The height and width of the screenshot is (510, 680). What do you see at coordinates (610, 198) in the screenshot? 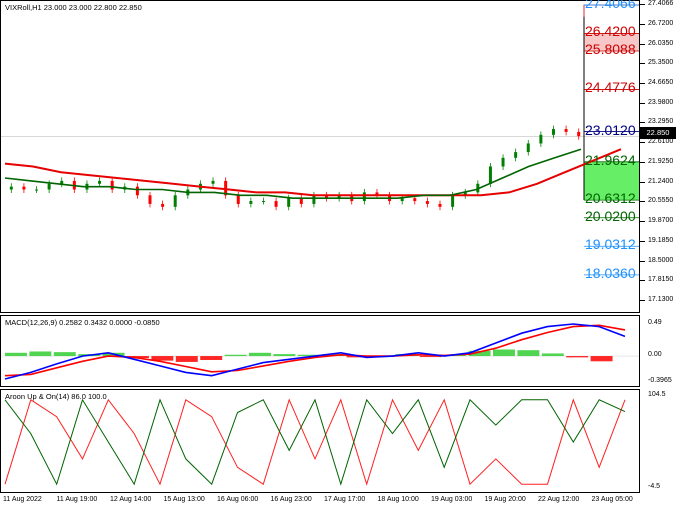
I see `level-label: 20.6312` at bounding box center [610, 198].